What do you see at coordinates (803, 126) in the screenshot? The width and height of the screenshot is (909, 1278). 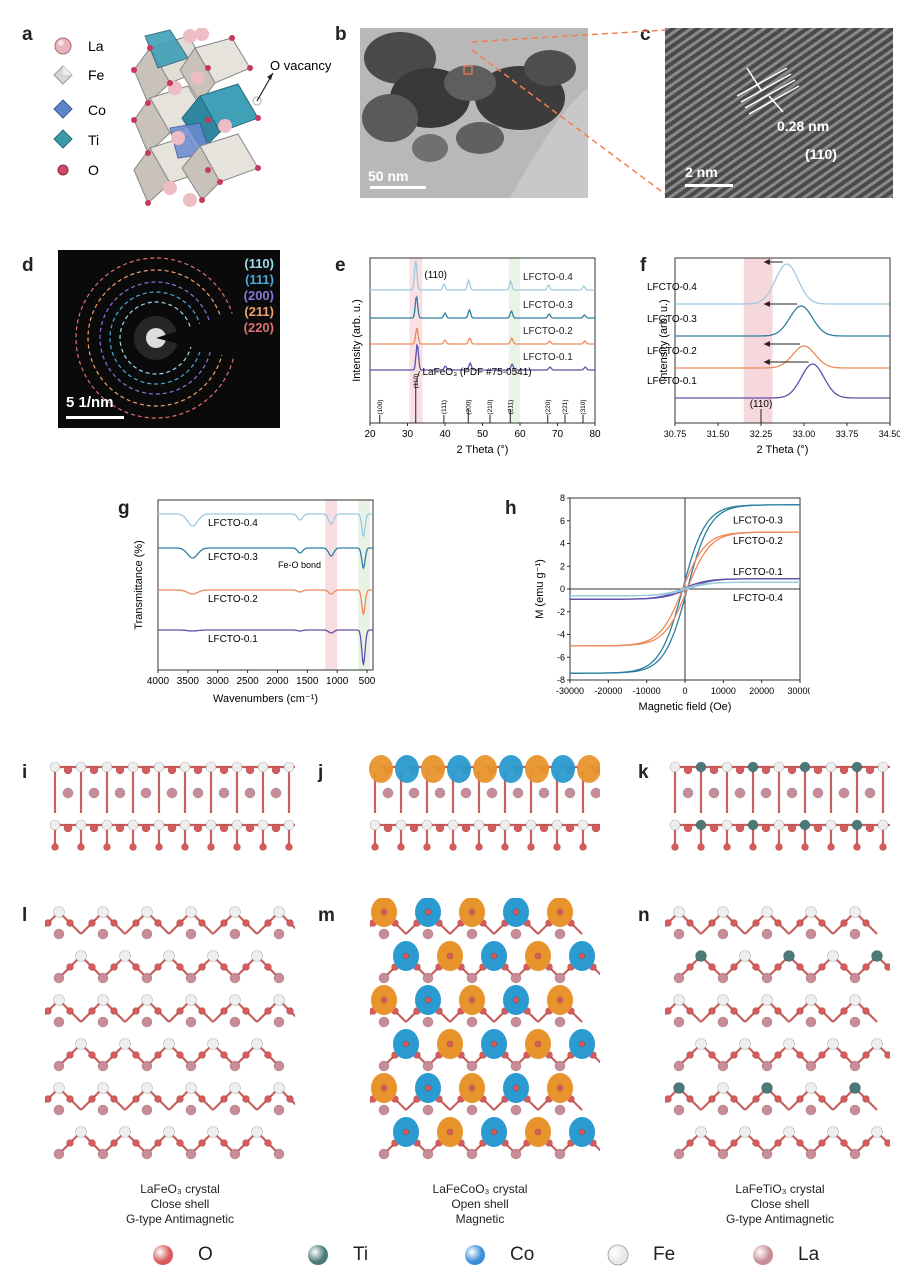 I see `lattice-spacing: 0.28 nm` at bounding box center [803, 126].